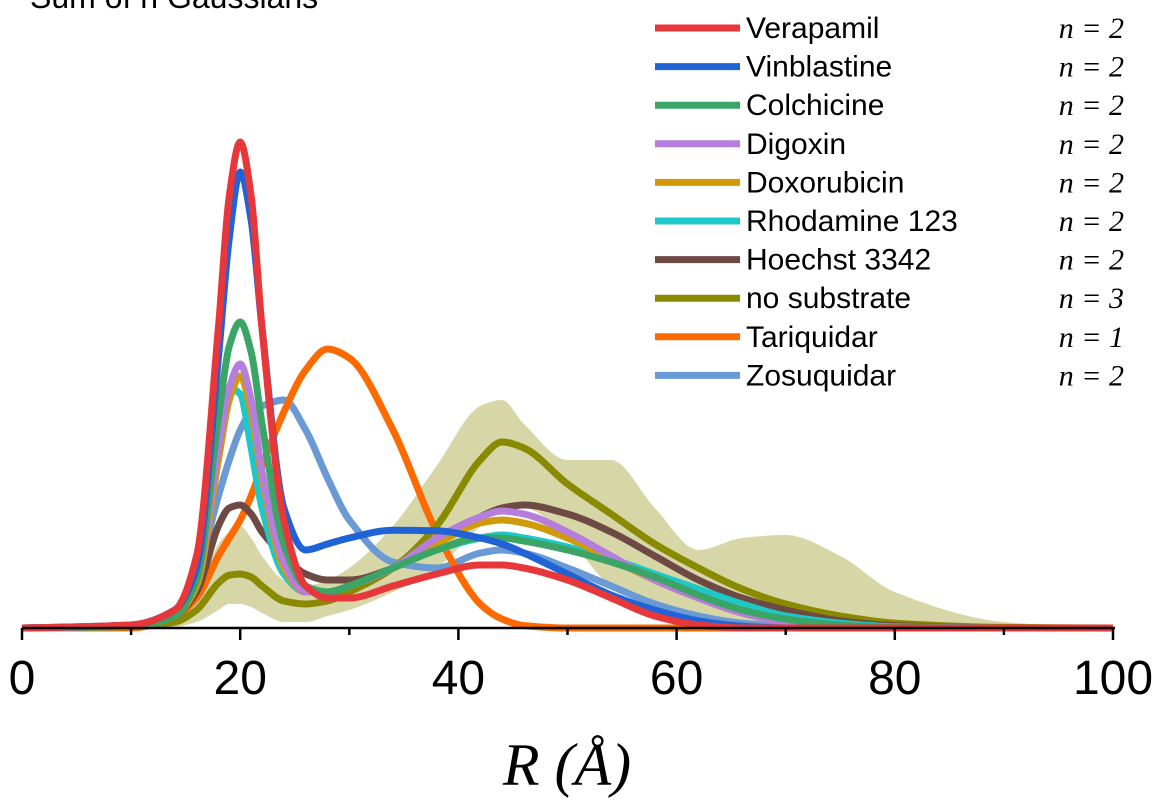 The image size is (1164, 809). What do you see at coordinates (821, 375) in the screenshot?
I see `legend-label: Zosuquidar` at bounding box center [821, 375].